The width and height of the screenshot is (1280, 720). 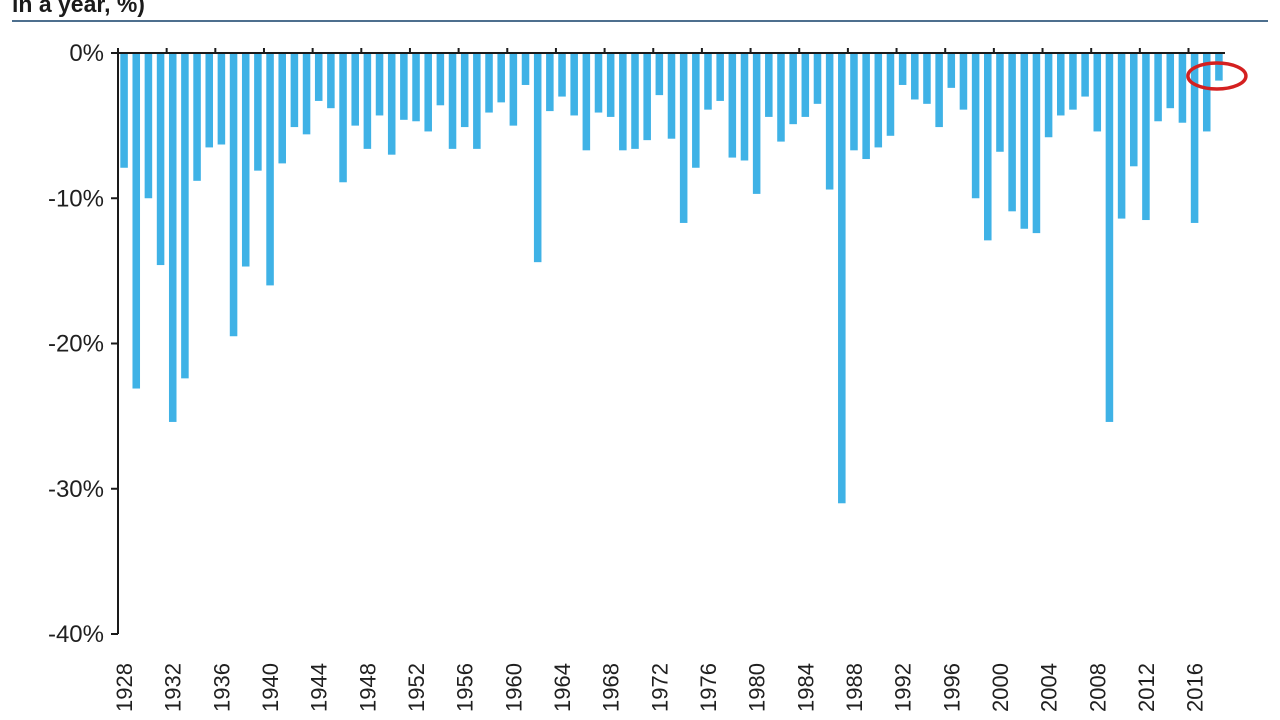 What do you see at coordinates (270, 687) in the screenshot?
I see `x-tick-label: 1940` at bounding box center [270, 687].